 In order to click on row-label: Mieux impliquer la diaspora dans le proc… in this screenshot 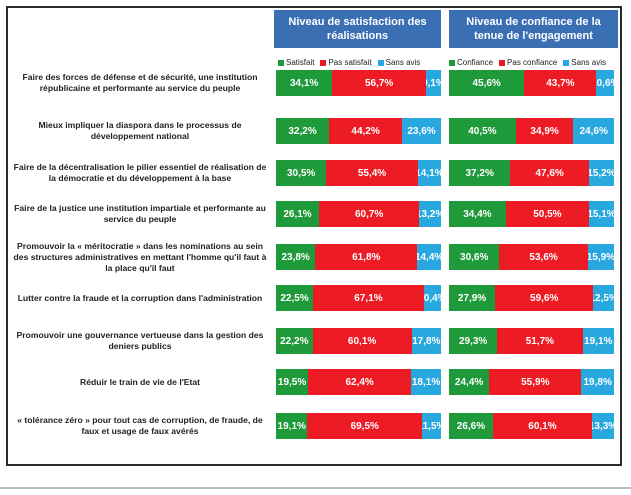, I will do `click(140, 130)`.